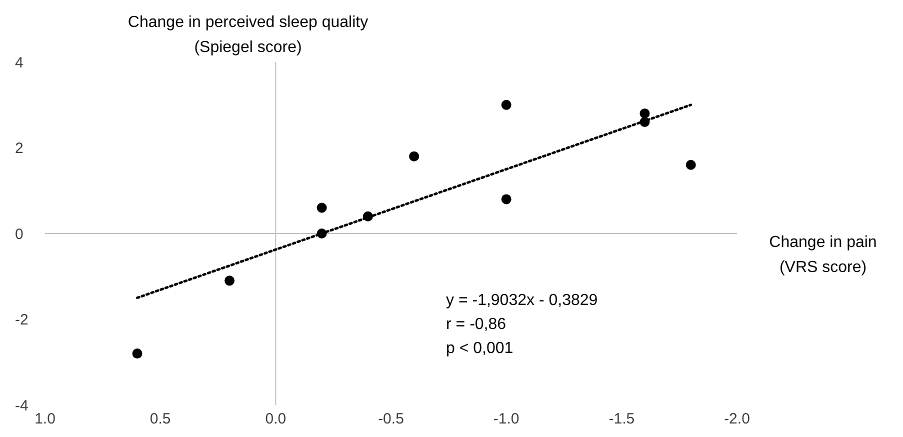 This screenshot has height=437, width=903. I want to click on y-tick-label: -4, so click(21, 405).